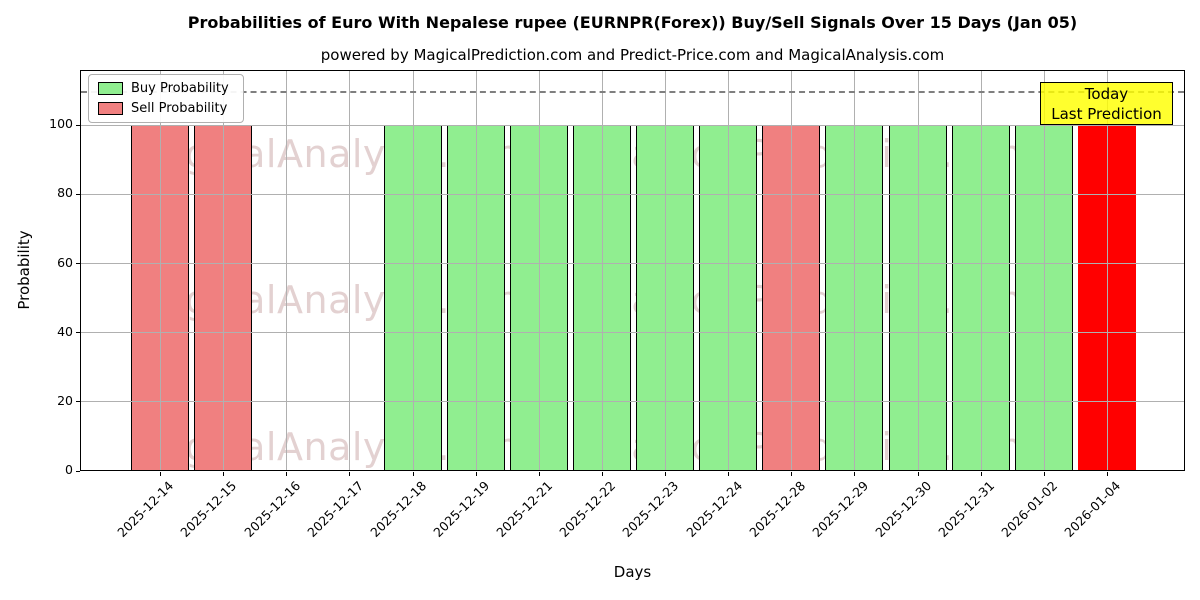  I want to click on threshold-dashed-line, so click(632, 91).